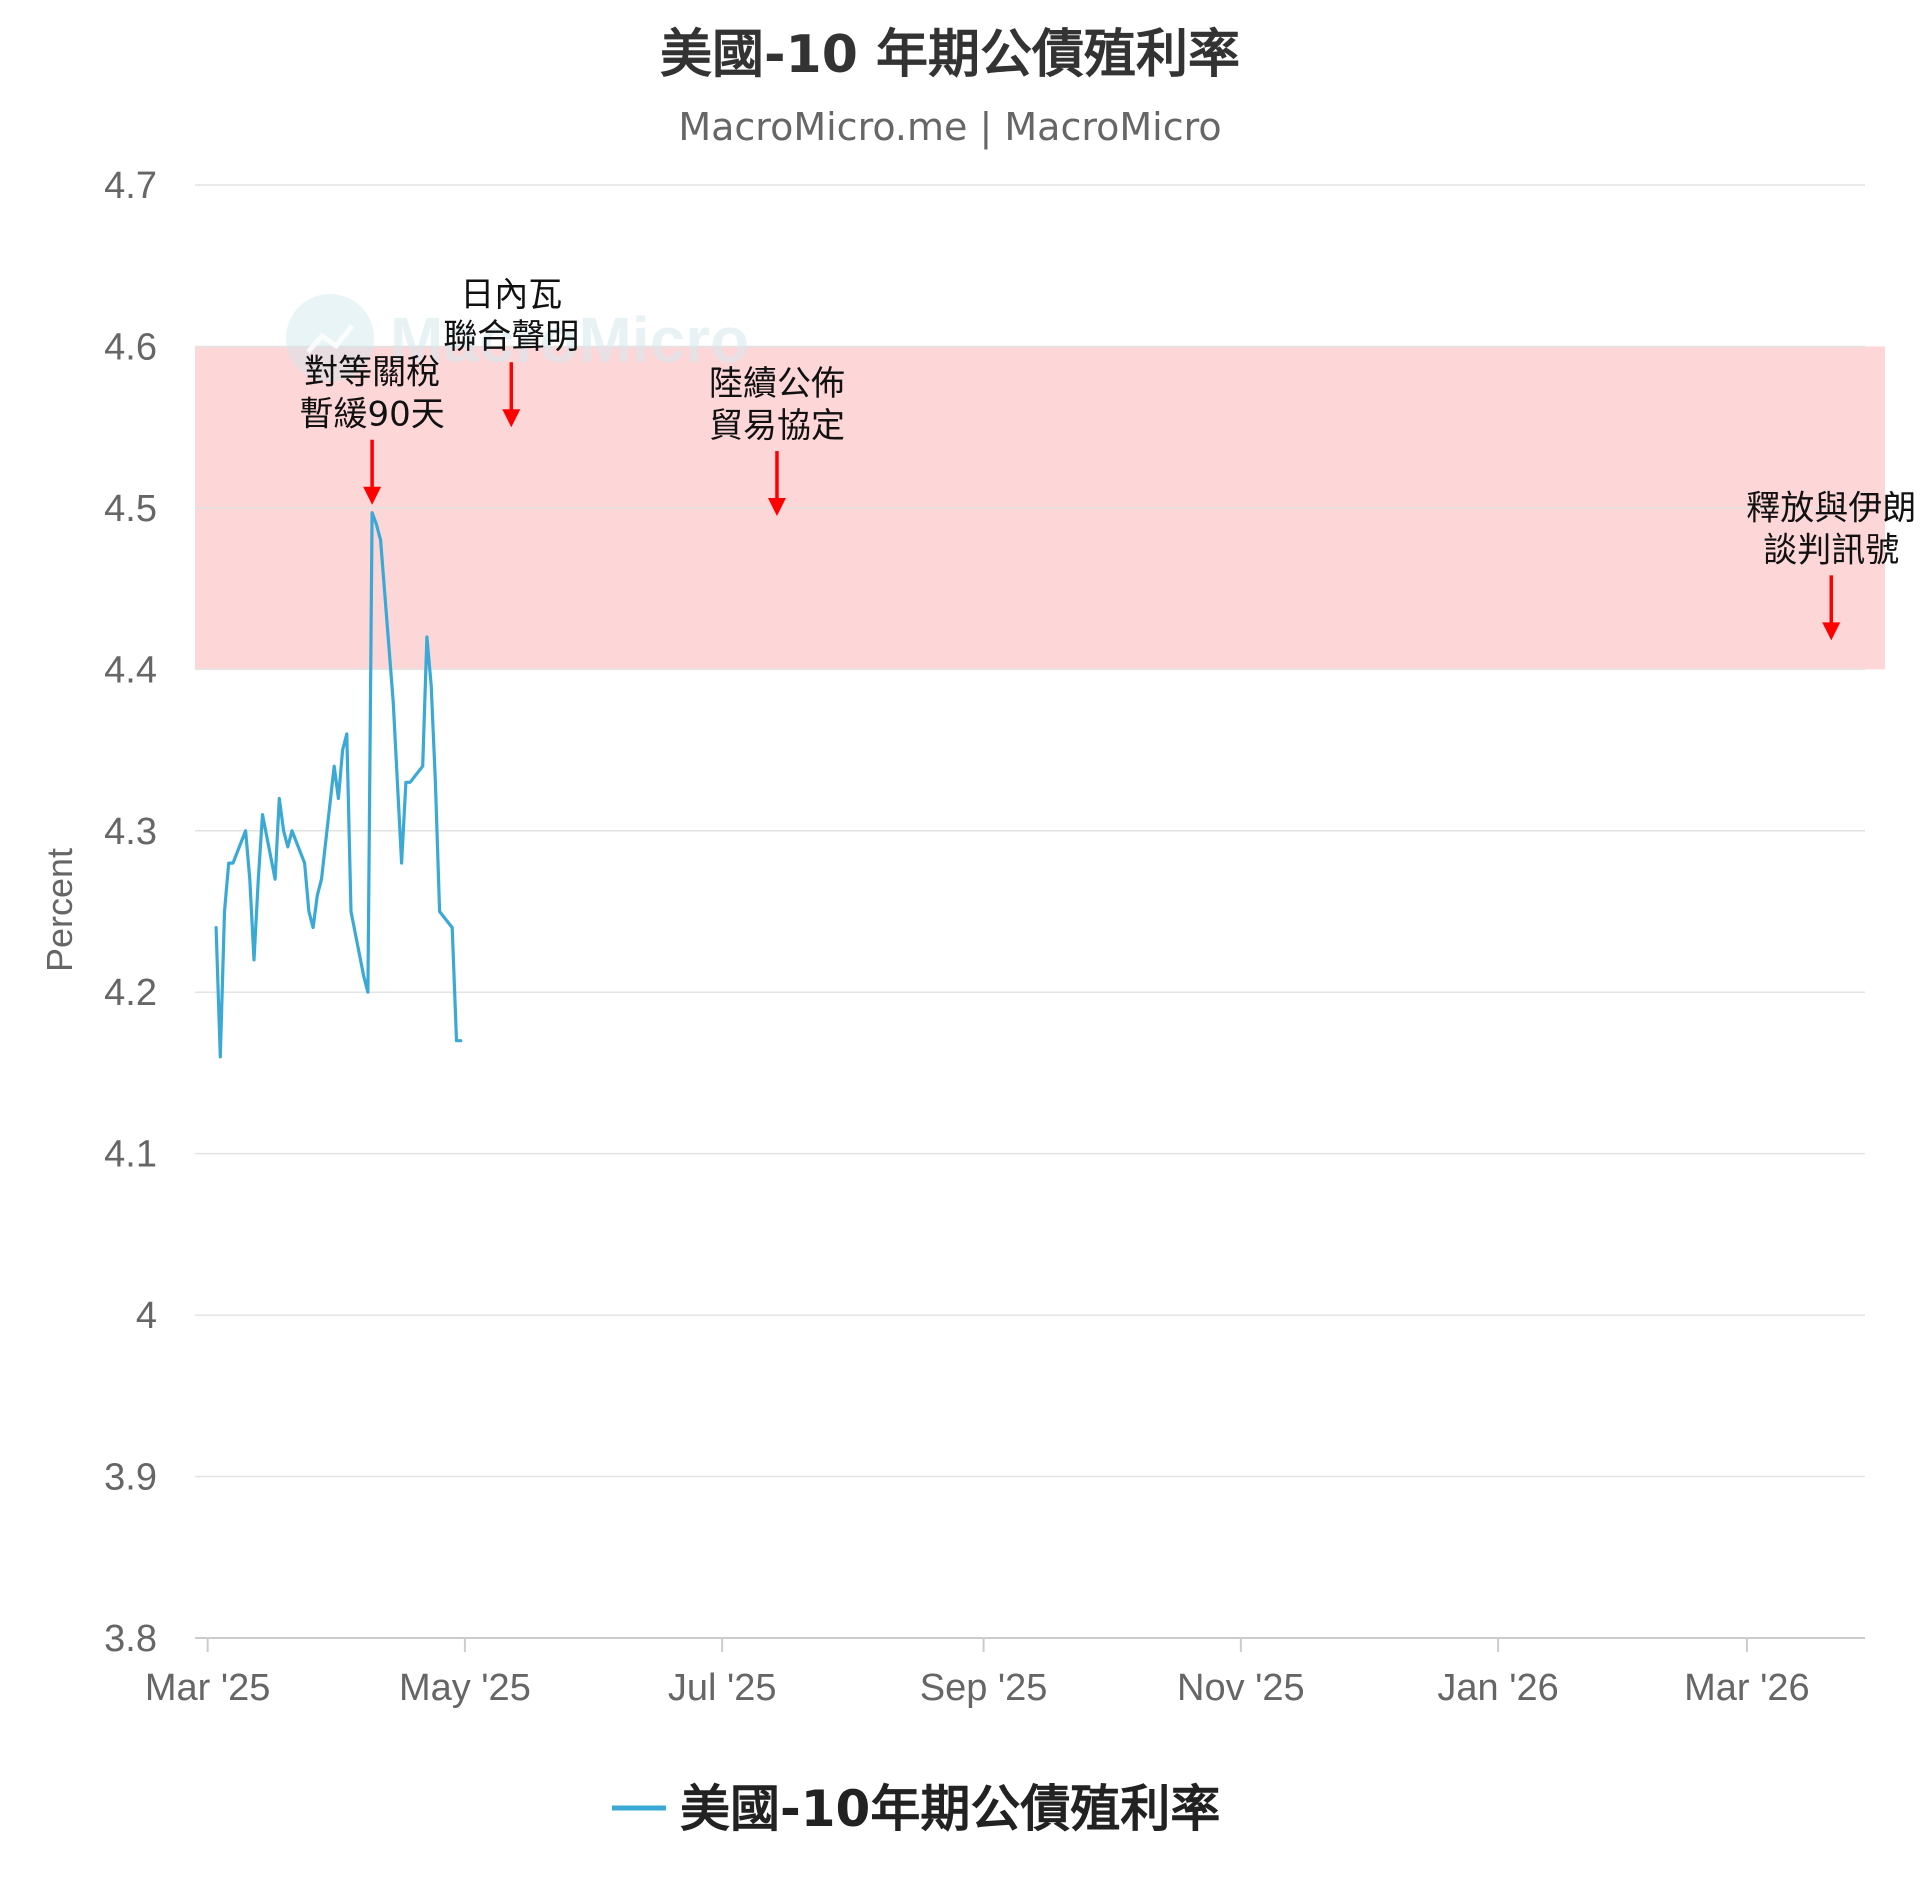 The image size is (1920, 1878). I want to click on y-tick-label: 4.7, so click(130, 186).